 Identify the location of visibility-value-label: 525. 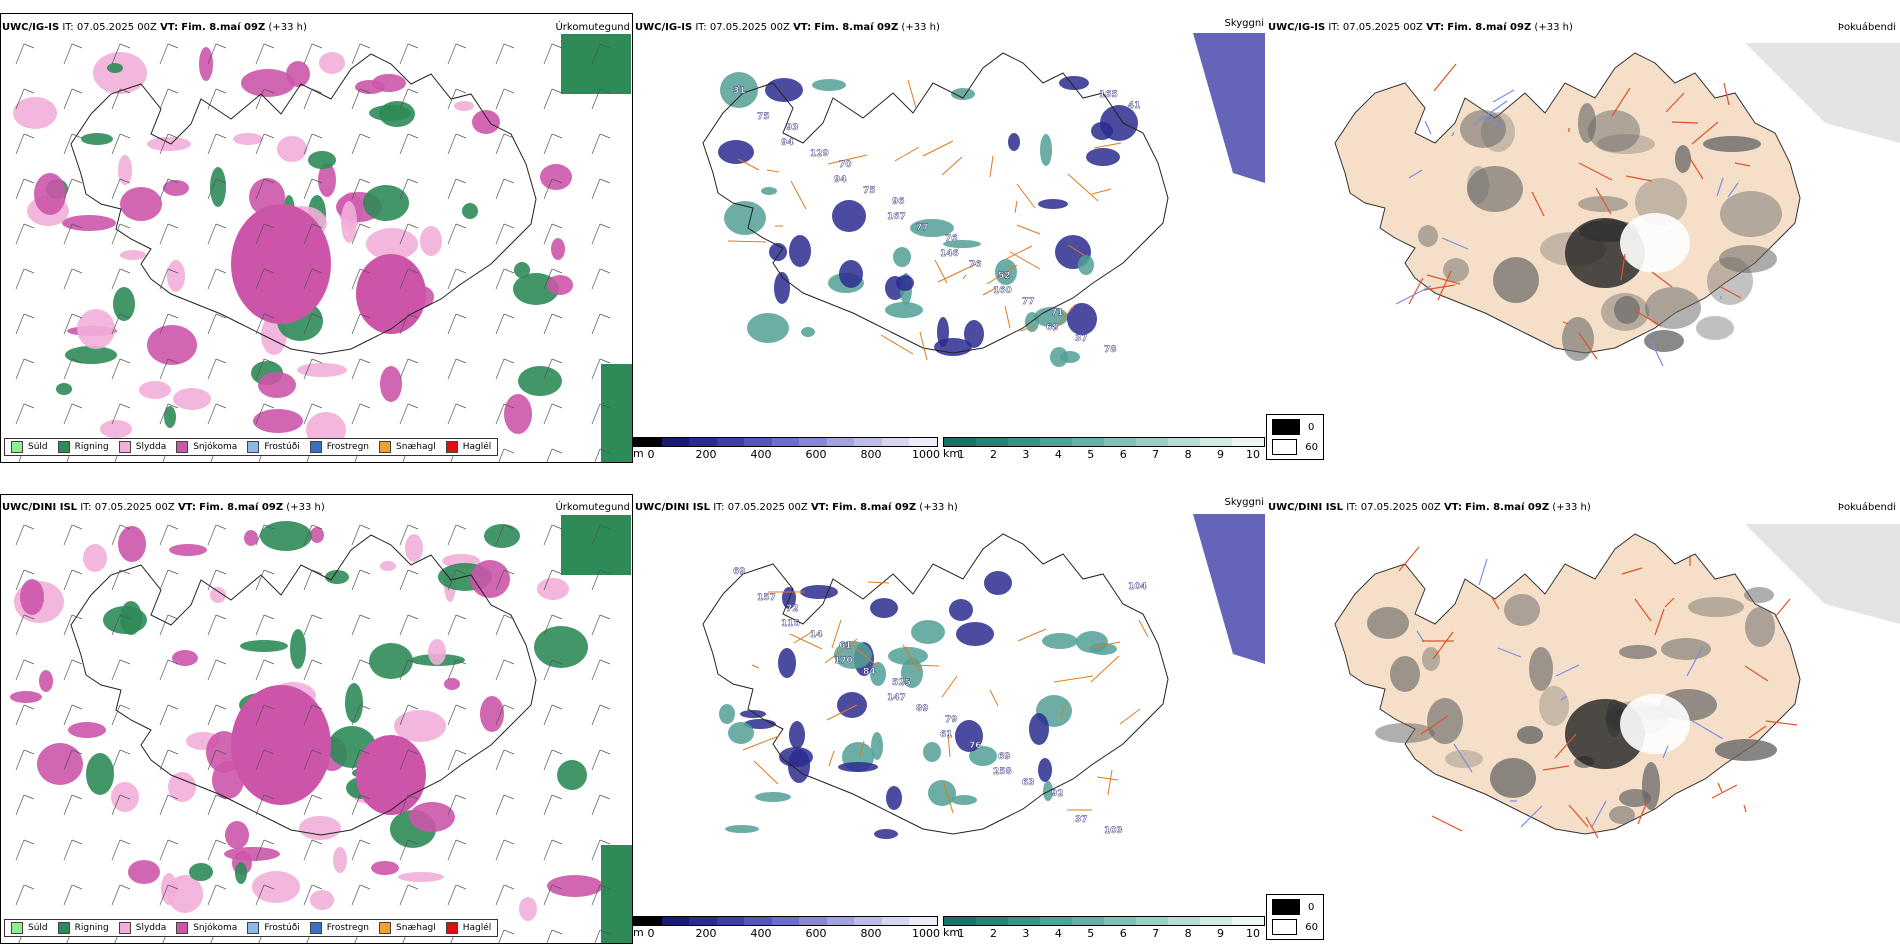
(901, 683).